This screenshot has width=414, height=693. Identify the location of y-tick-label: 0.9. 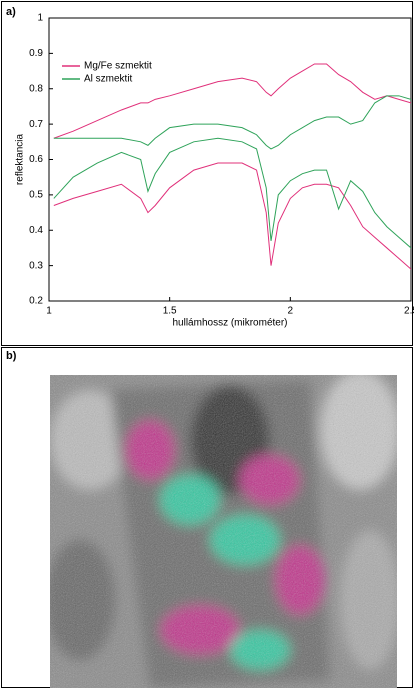
(36, 53).